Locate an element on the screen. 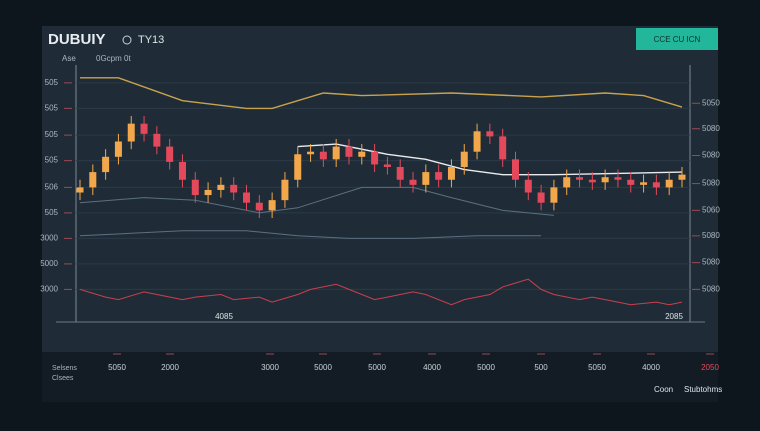 This screenshot has height=431, width=760. top-label: Ase is located at coordinates (69, 58).